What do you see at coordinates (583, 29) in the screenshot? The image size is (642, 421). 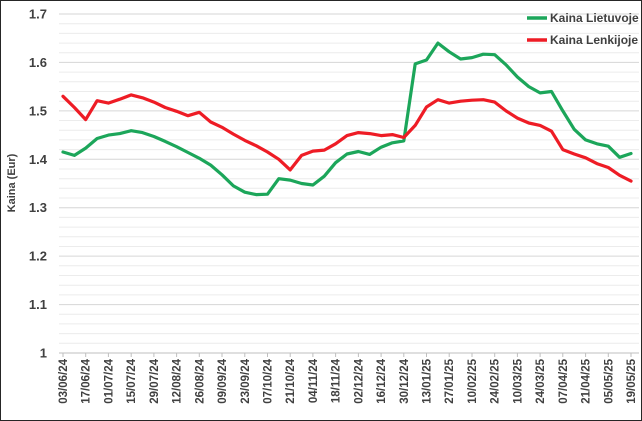 I see `legend: Kaina Lietuvoje Kaina Lenkijoje` at bounding box center [583, 29].